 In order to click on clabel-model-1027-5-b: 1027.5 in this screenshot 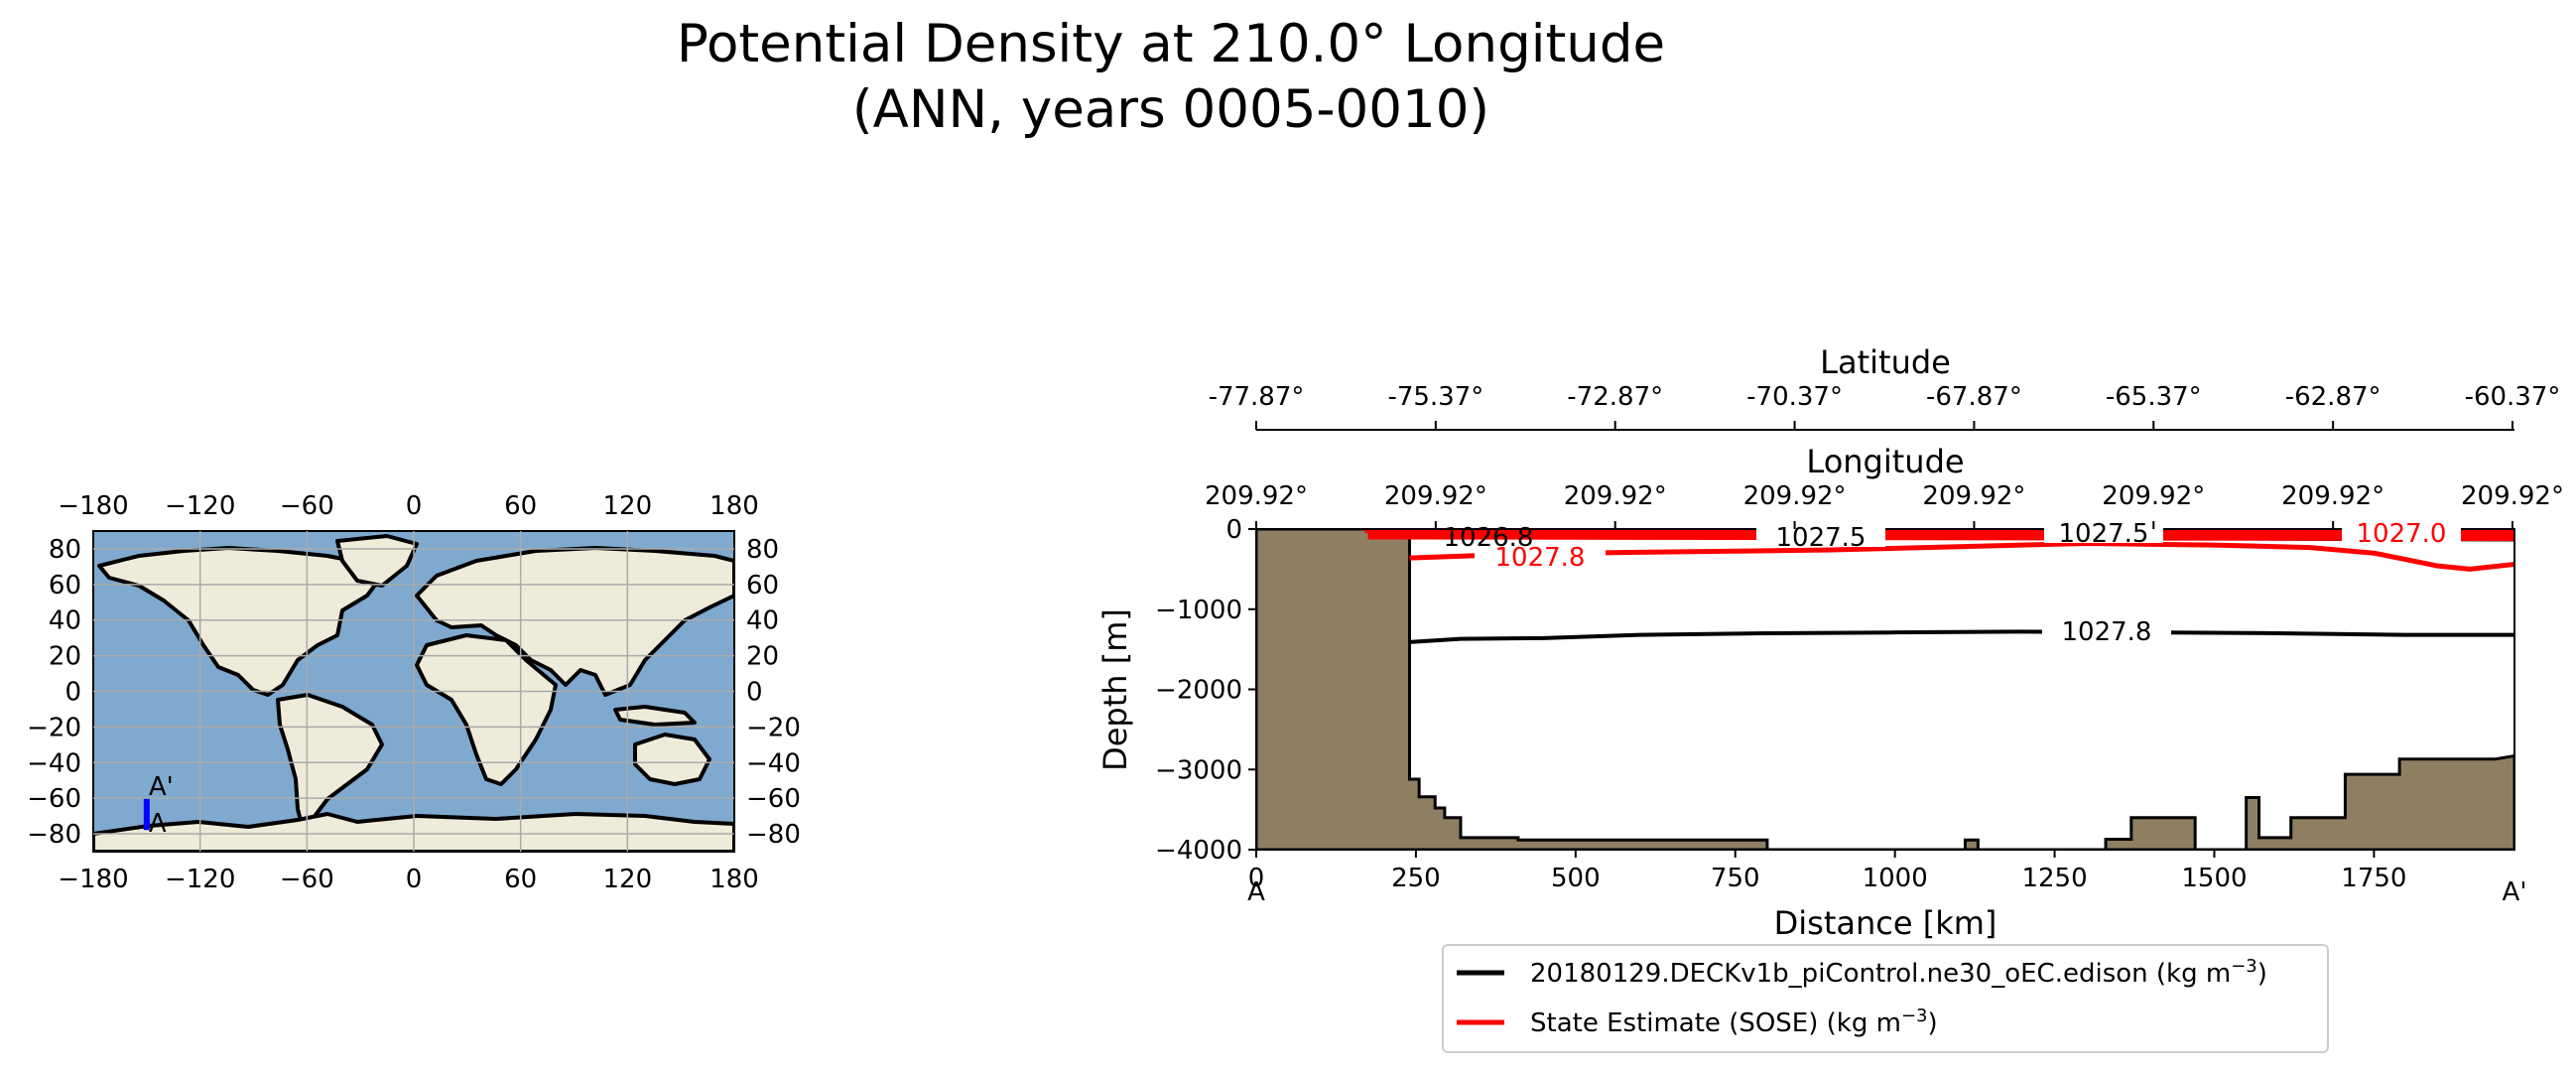, I will do `click(2104, 534)`.